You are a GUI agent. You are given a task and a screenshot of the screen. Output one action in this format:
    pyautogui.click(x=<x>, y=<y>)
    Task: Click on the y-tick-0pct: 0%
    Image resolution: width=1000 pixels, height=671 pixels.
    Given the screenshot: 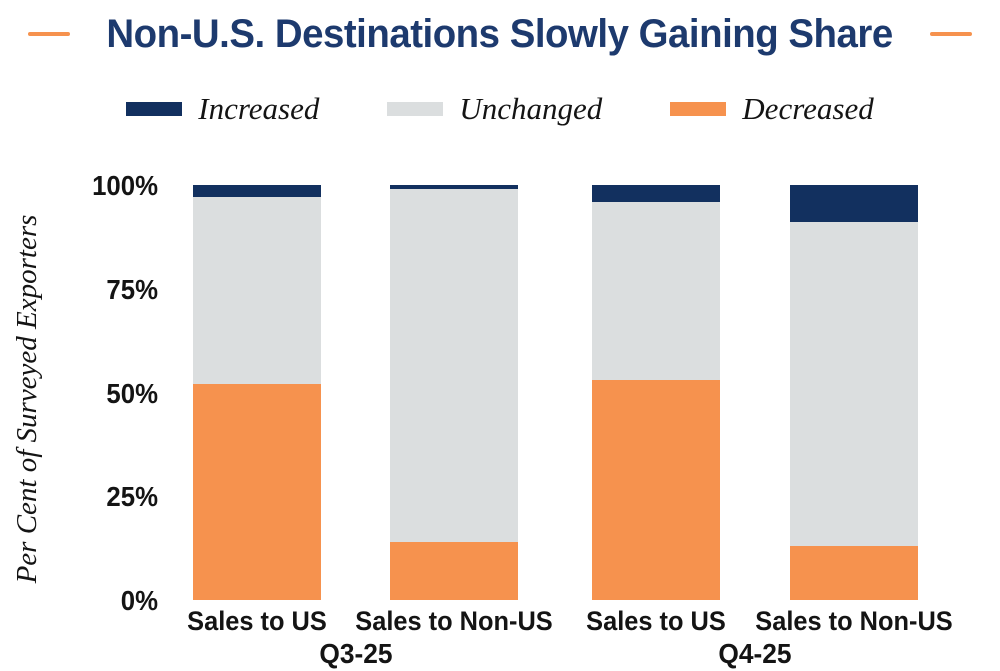 What is the action you would take?
    pyautogui.click(x=139, y=600)
    